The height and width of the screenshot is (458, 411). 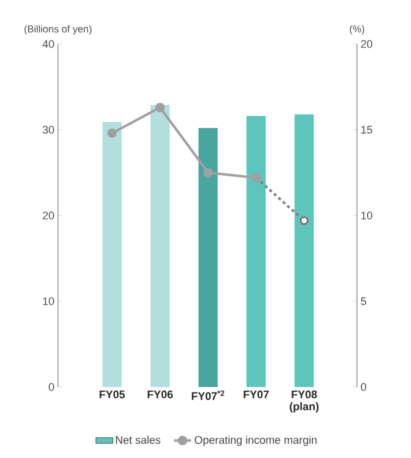 I want to click on x-tick-label: FY07, so click(x=256, y=394).